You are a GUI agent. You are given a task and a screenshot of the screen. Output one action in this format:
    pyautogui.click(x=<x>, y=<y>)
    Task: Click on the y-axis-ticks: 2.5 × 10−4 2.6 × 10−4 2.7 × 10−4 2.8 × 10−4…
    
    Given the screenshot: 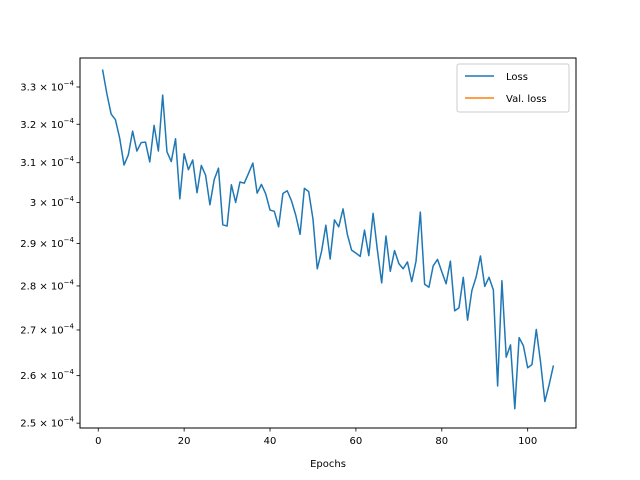 What is the action you would take?
    pyautogui.click(x=50, y=255)
    